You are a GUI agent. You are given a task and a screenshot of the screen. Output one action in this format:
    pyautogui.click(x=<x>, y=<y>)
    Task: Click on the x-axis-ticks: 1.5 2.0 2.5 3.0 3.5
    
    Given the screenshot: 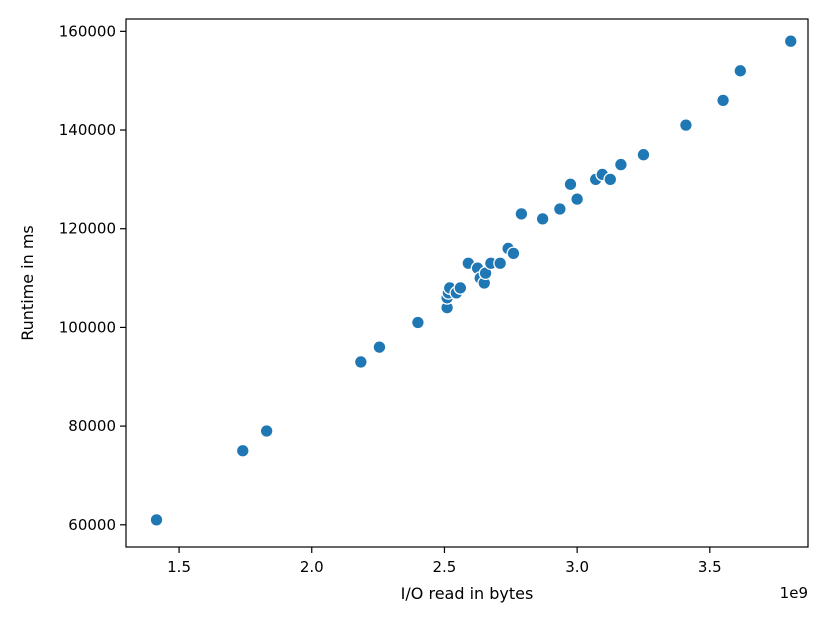 What is the action you would take?
    pyautogui.click(x=444, y=561)
    